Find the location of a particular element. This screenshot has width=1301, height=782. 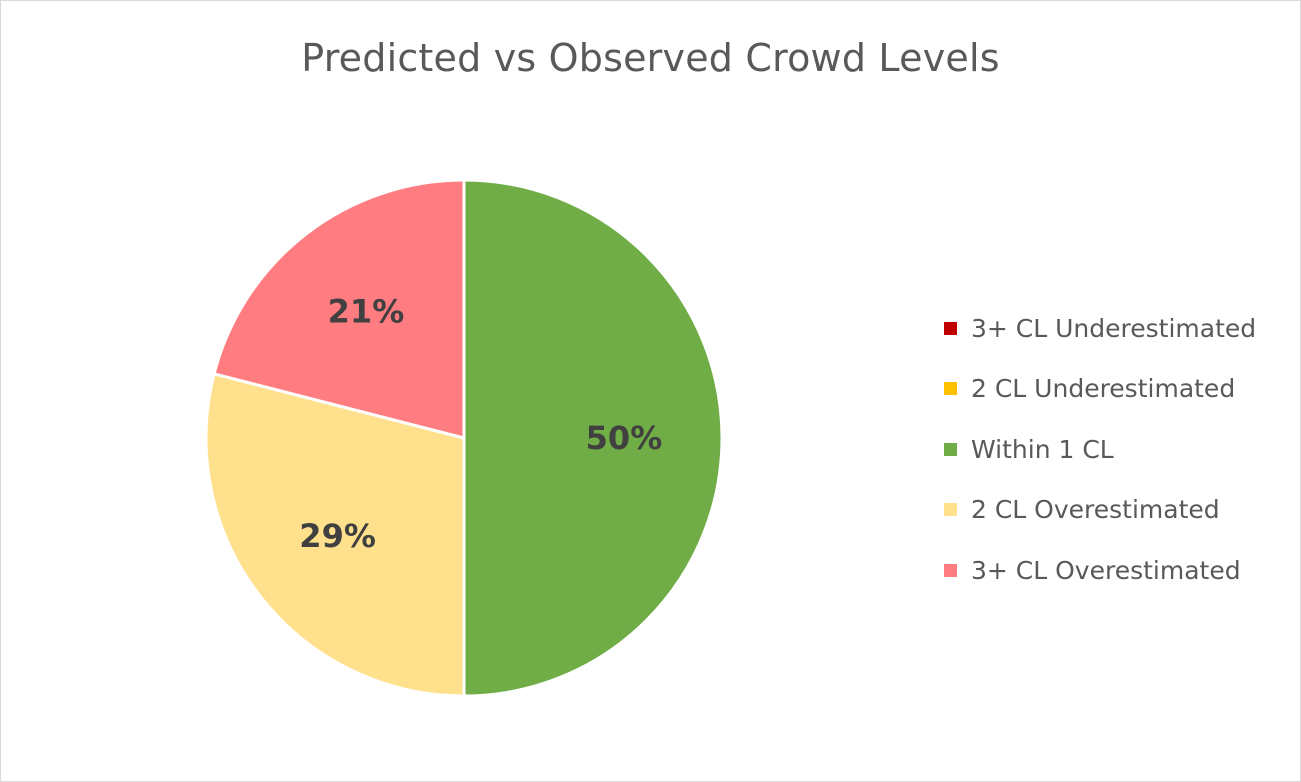

legend-item: Within 1 CL is located at coordinates (1100, 449).